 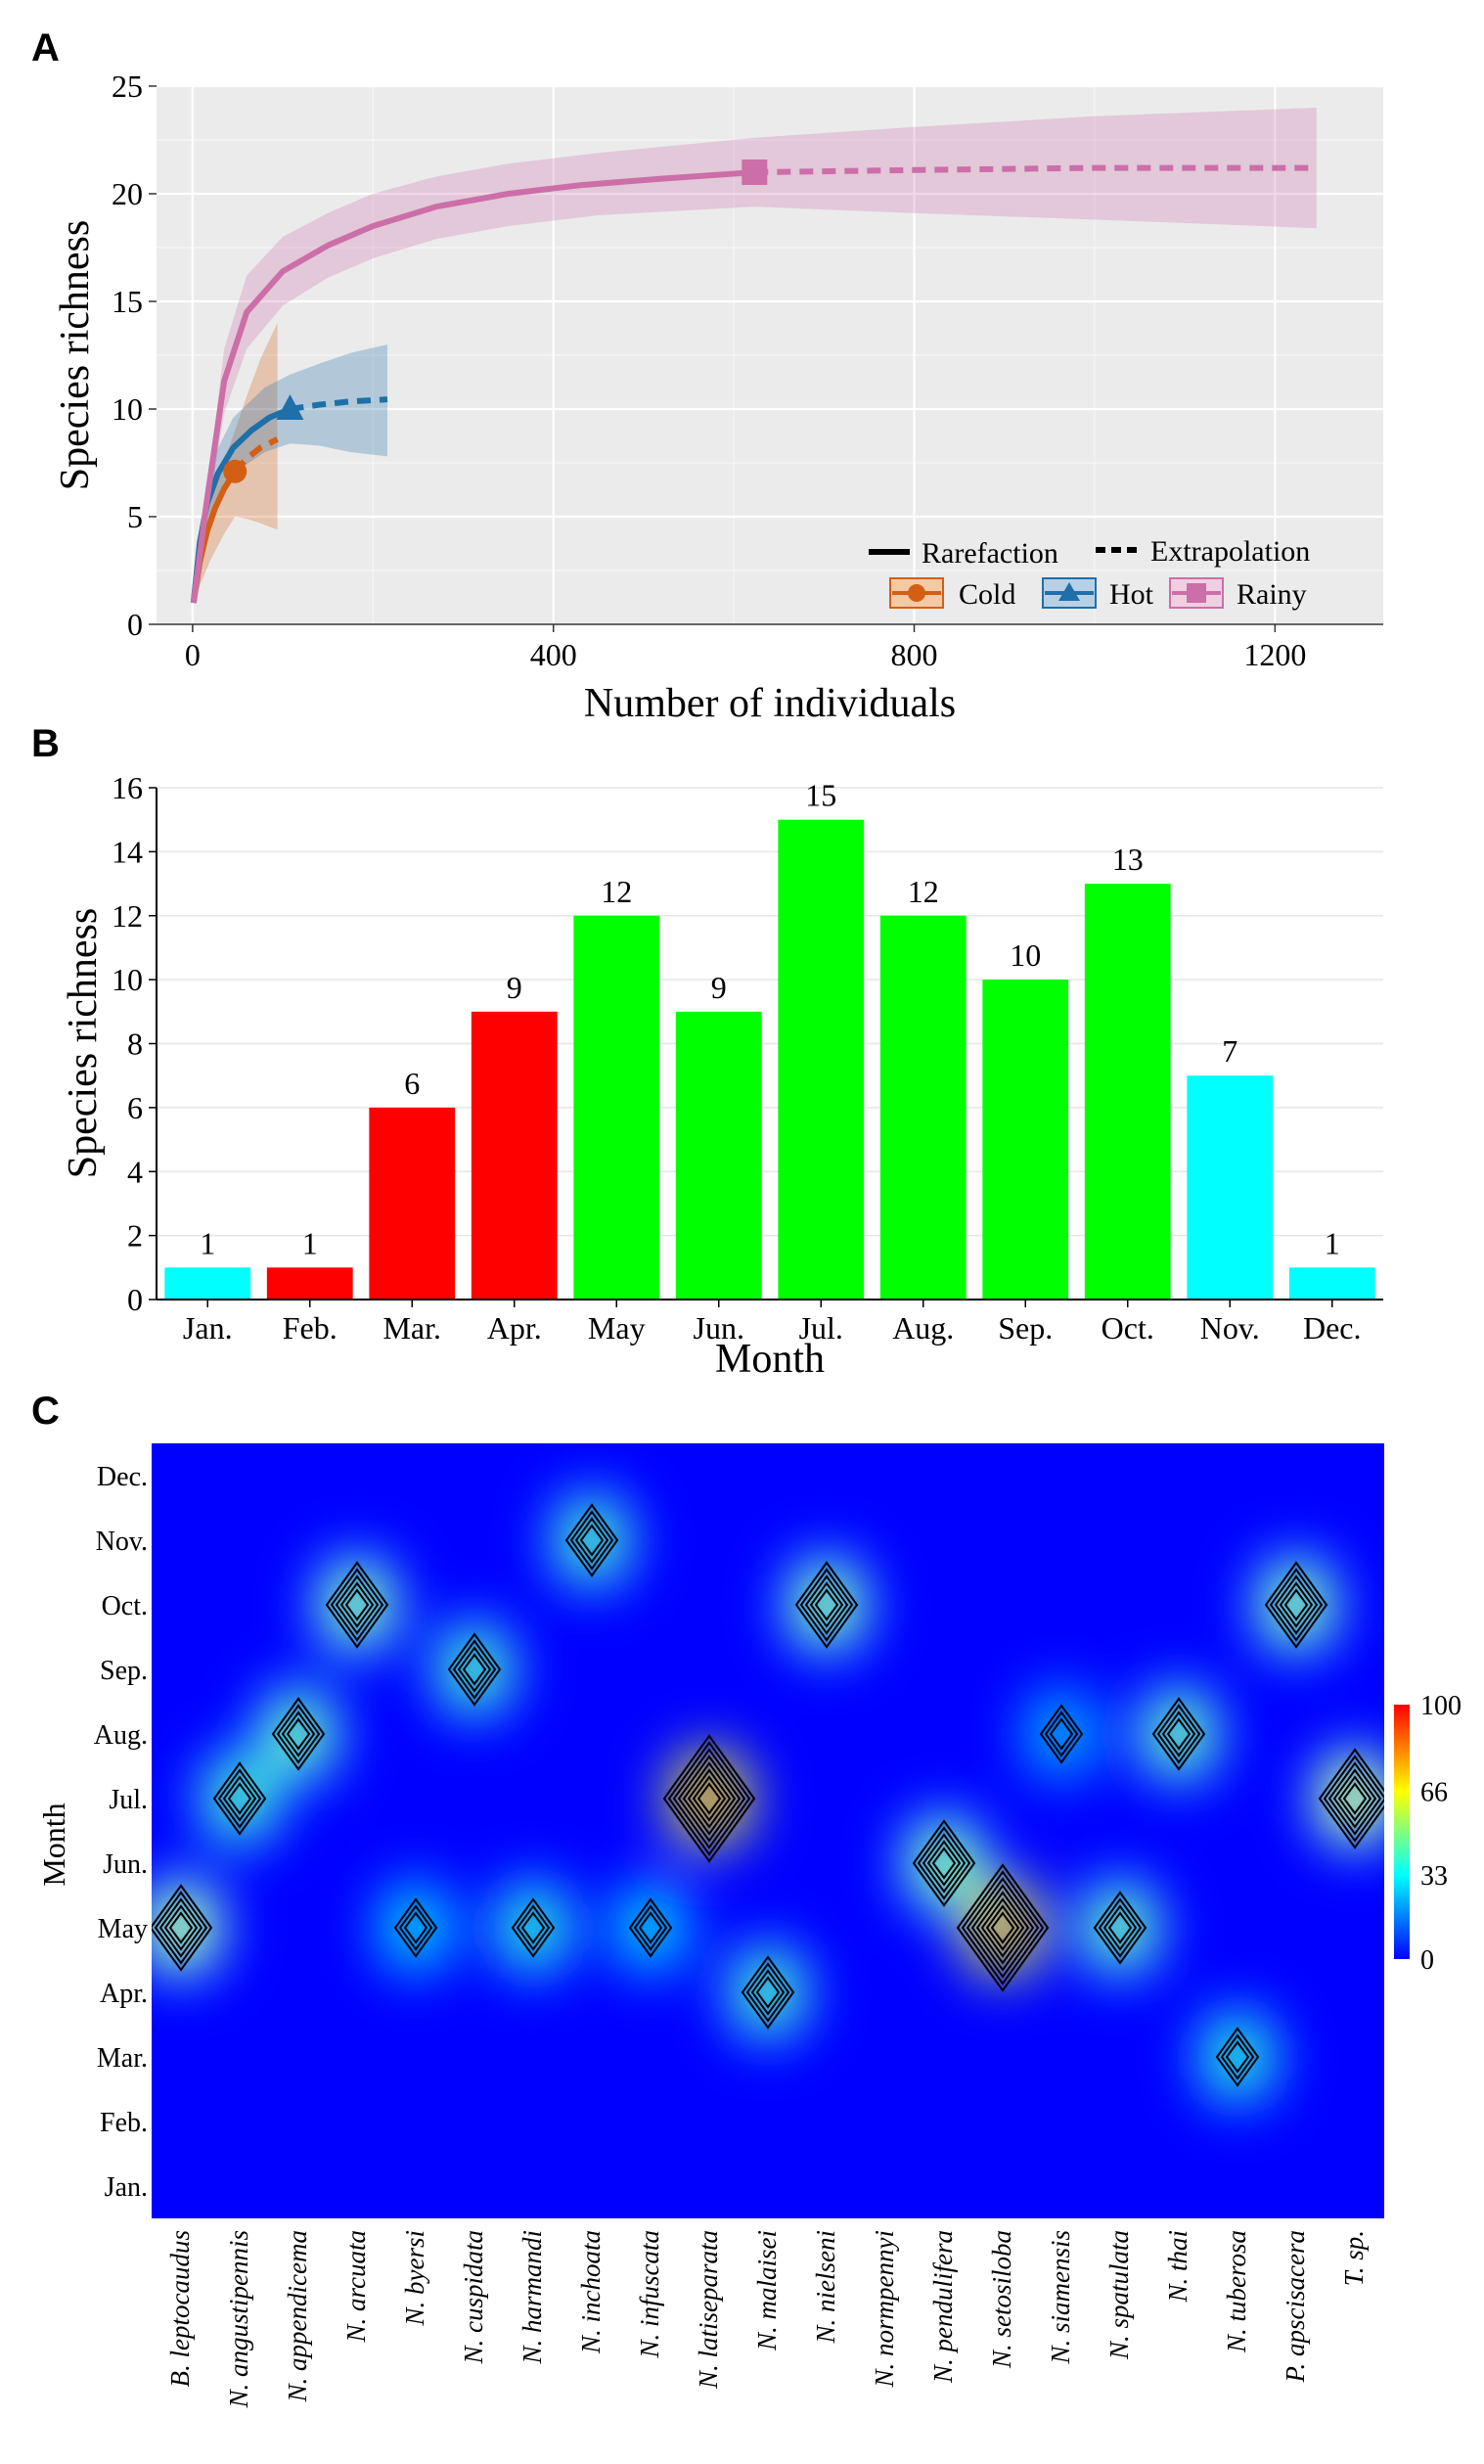 I want to click on hot-extrapolation-line, so click(x=339, y=404).